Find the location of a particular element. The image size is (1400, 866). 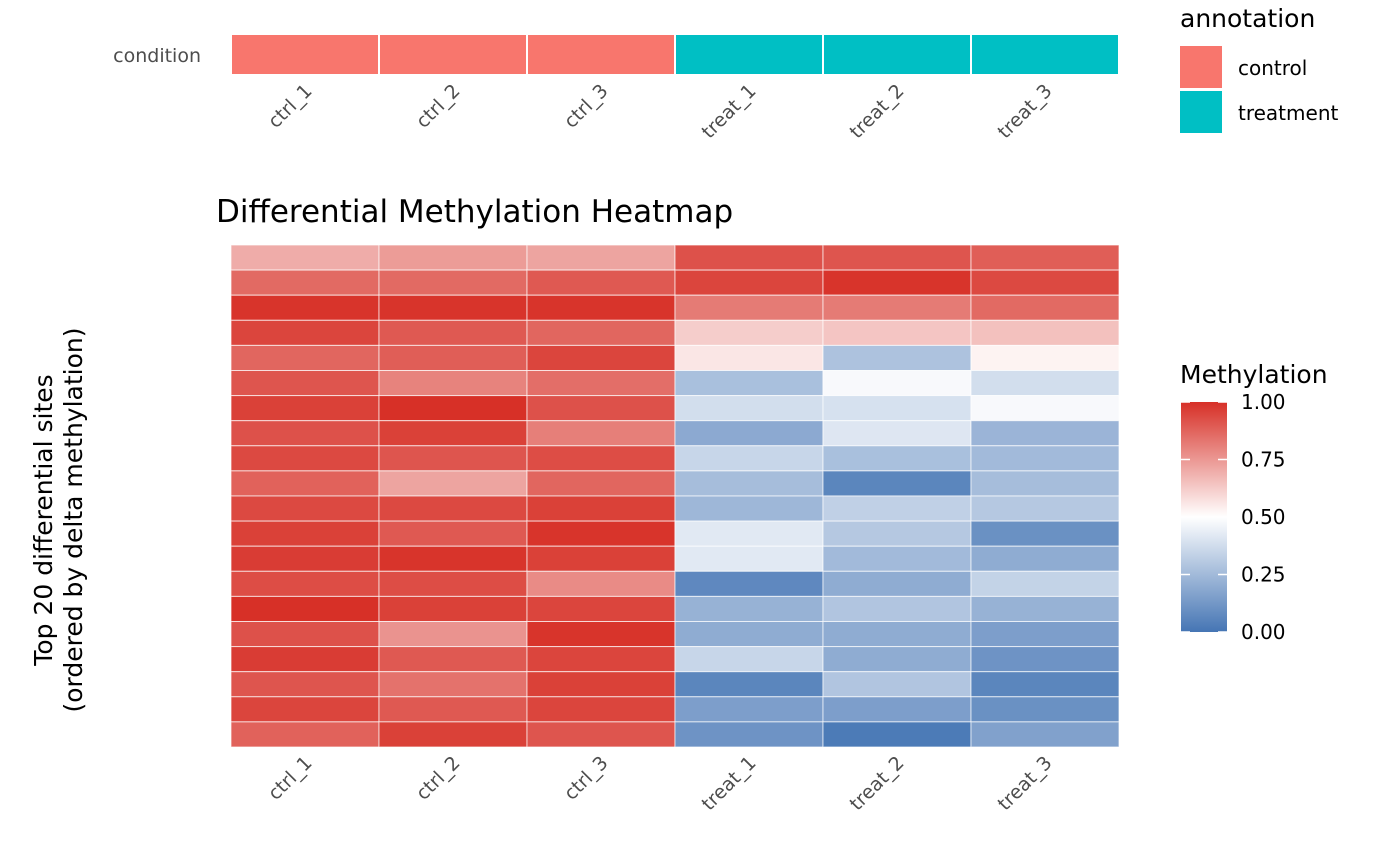

x-tick-treat_1: treat_1 is located at coordinates (728, 783).